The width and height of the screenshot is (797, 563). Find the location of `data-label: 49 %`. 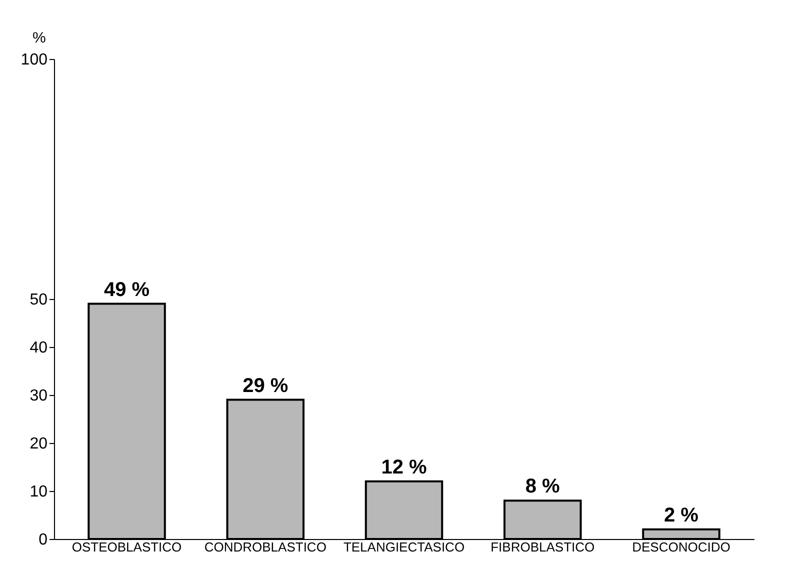

data-label: 49 % is located at coordinates (127, 289).